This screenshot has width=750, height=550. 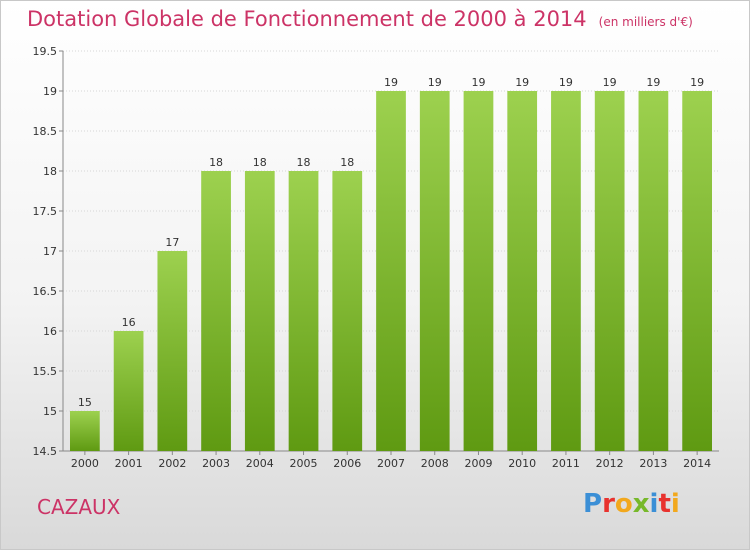 I want to click on x-tick-label: 2004, so click(x=260, y=463).